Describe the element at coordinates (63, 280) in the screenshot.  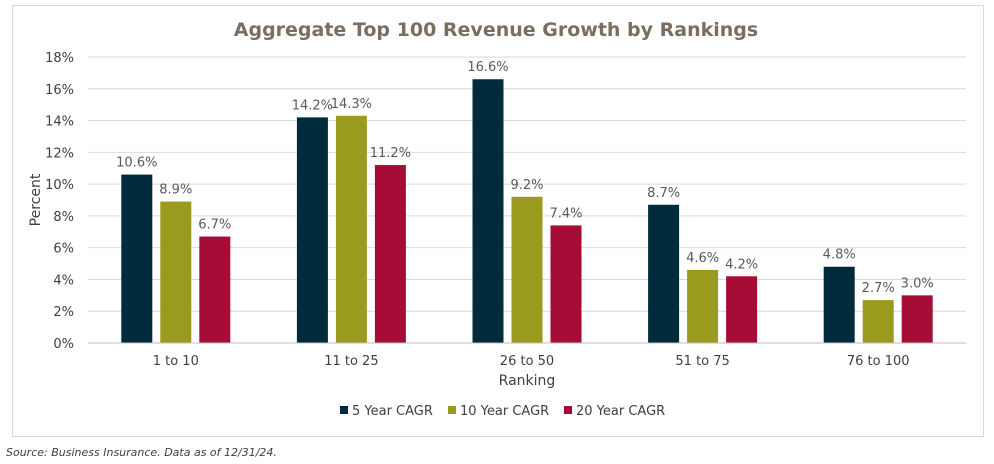
I see `y-tick-label: 4%` at that location.